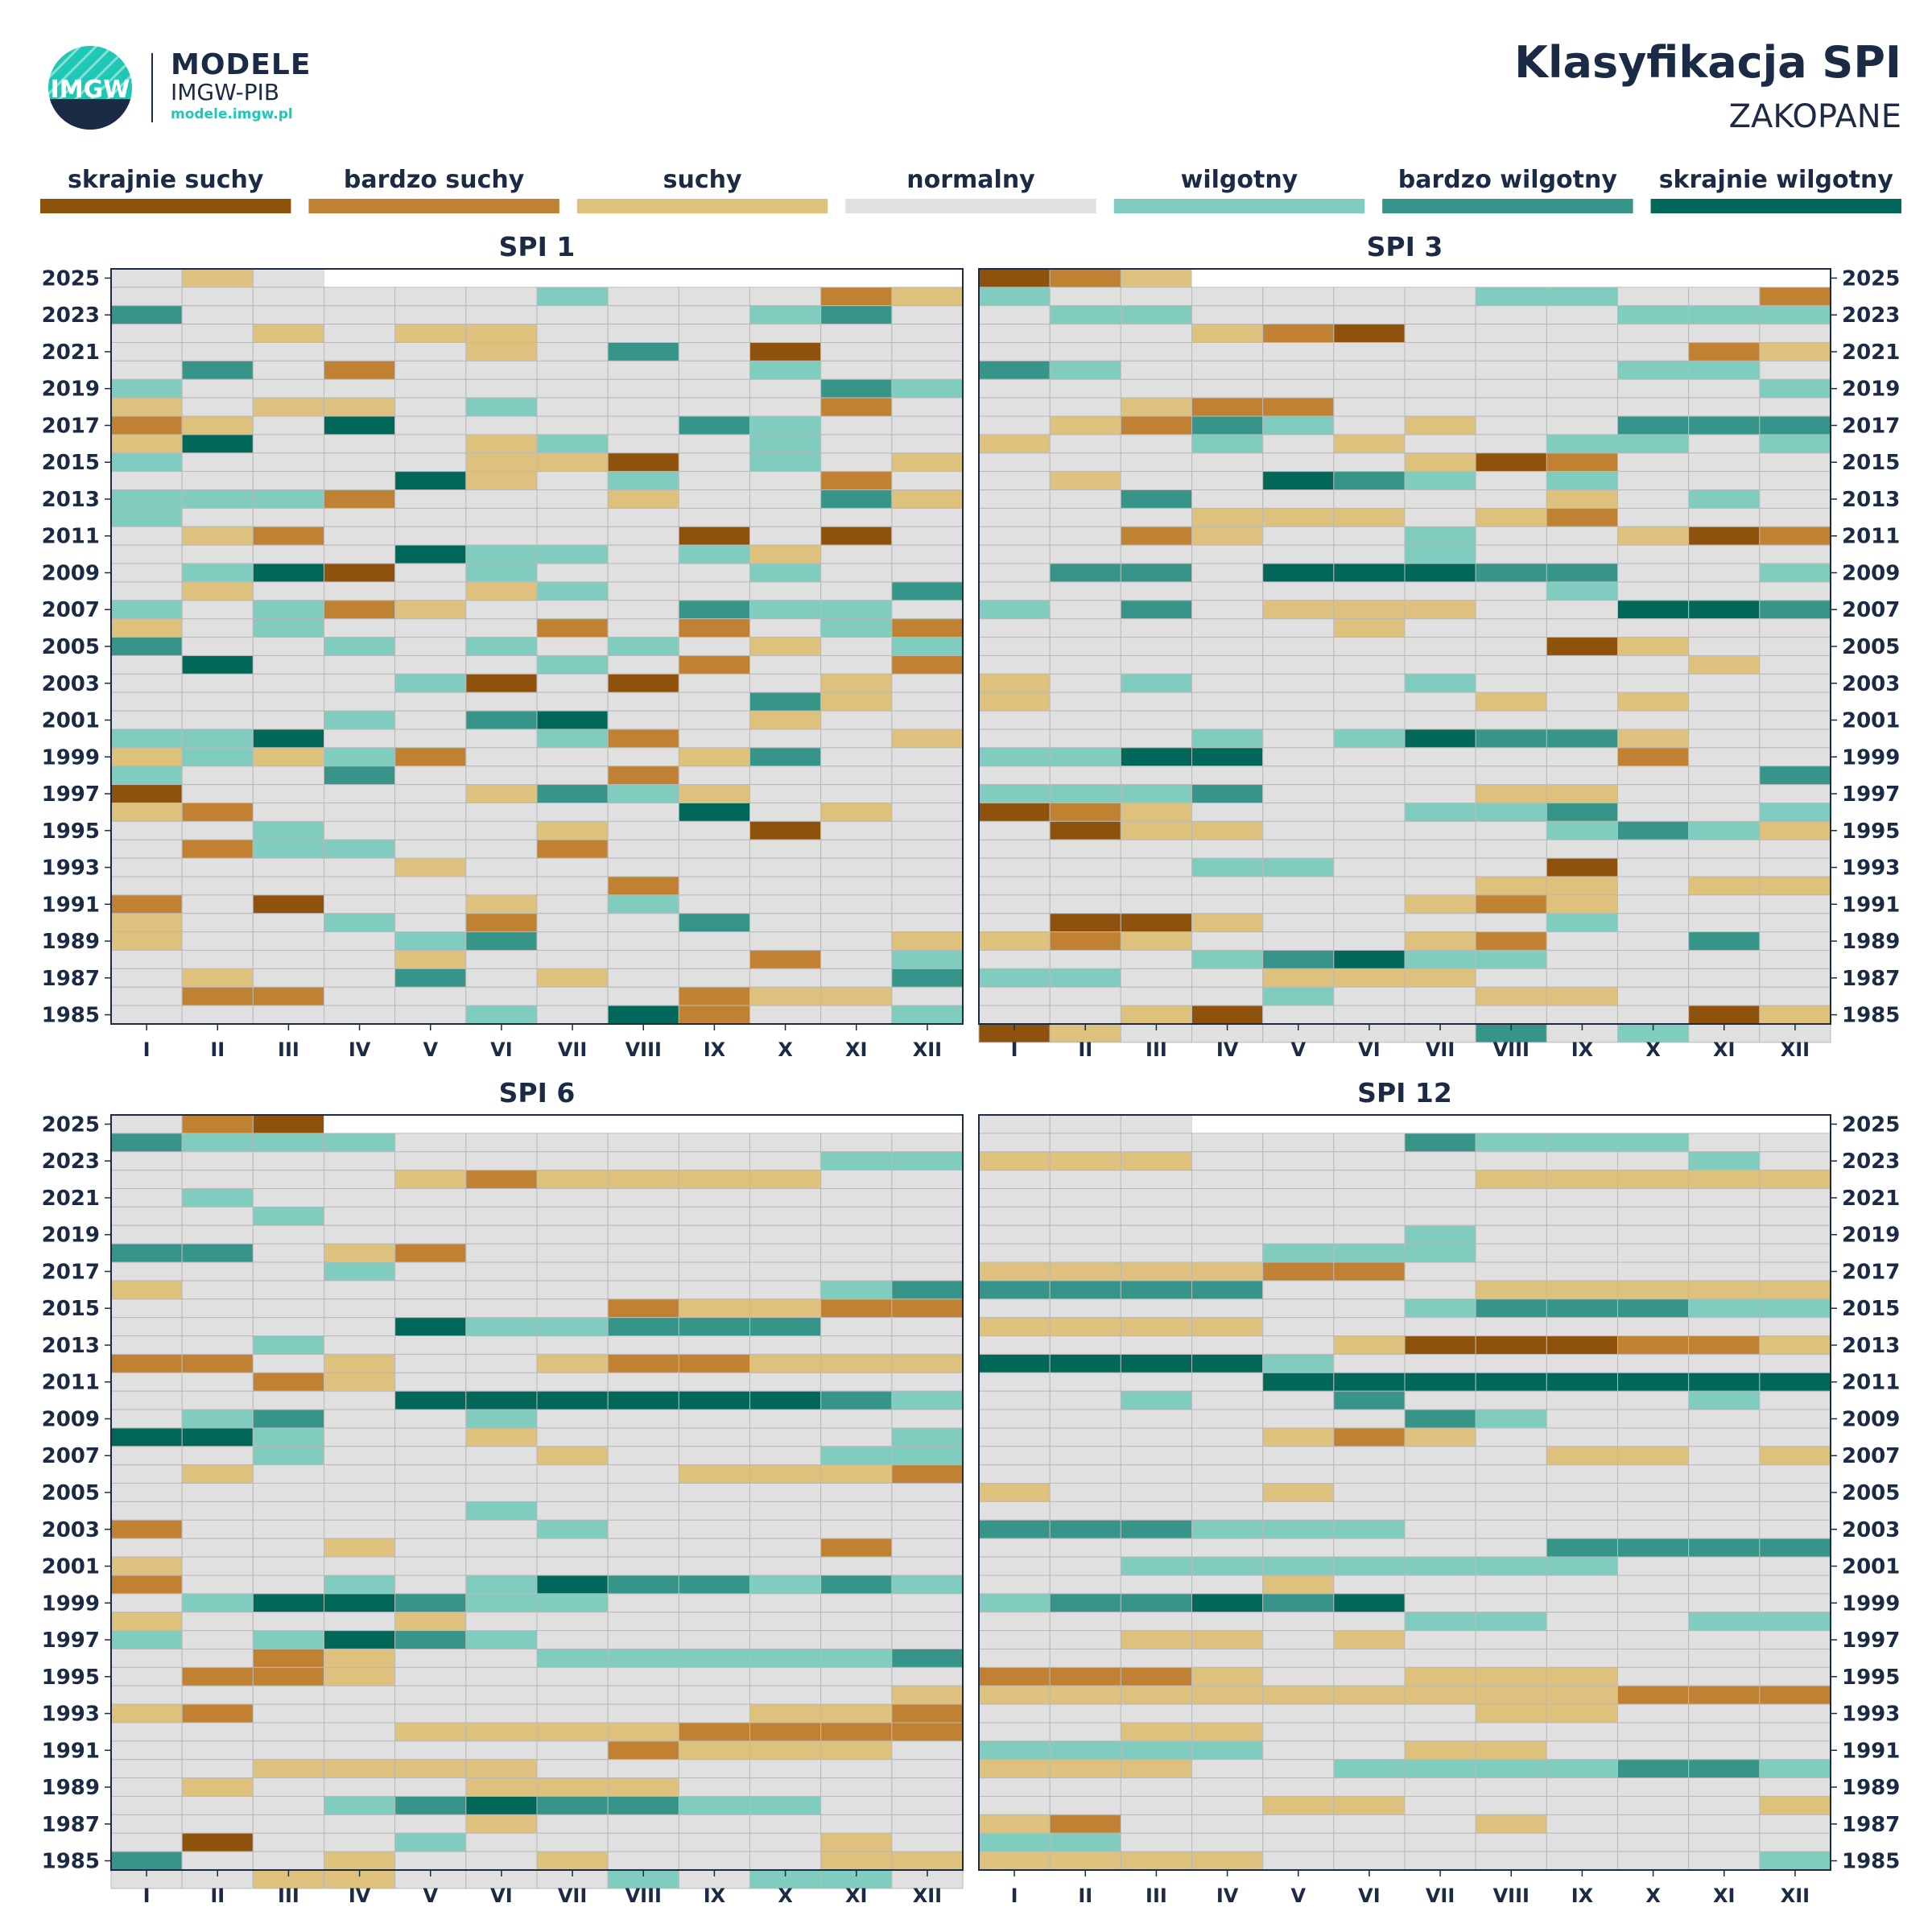  I want to click on cell-2023-IX-N, so click(714, 1161).